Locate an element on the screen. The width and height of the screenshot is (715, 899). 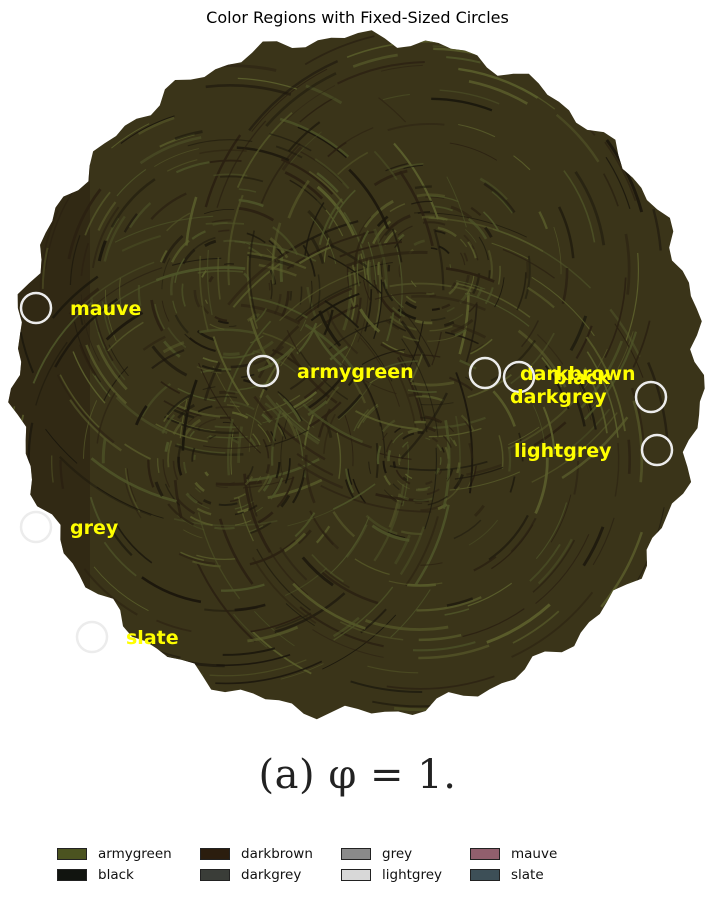
marker-label-black: black is located at coordinates (581, 378).